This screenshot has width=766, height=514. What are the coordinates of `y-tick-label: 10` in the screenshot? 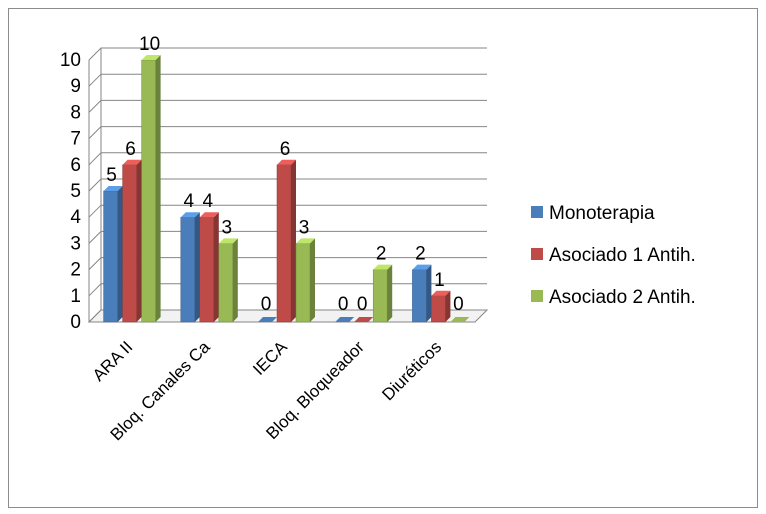 It's located at (70, 60).